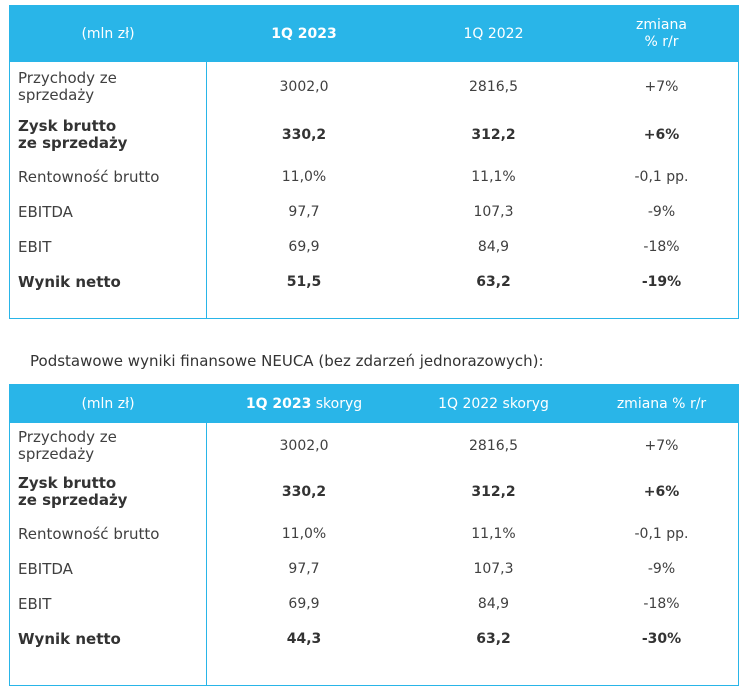 This screenshot has width=744, height=688. I want to click on header-1q2022: 1Q 2022, so click(493, 34).